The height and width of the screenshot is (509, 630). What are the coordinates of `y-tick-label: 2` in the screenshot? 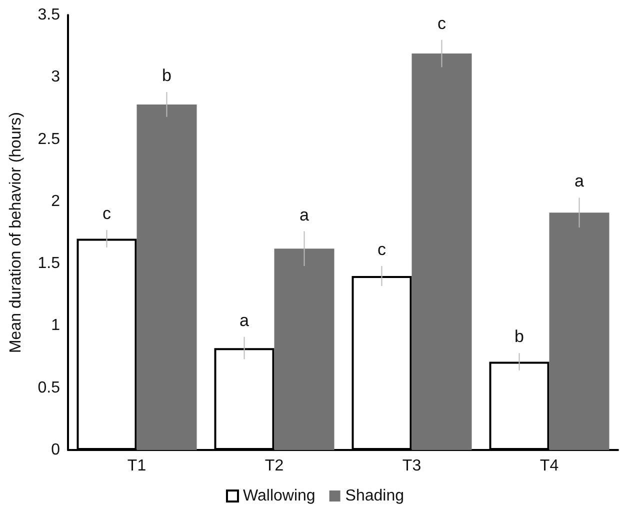 It's located at (55, 201).